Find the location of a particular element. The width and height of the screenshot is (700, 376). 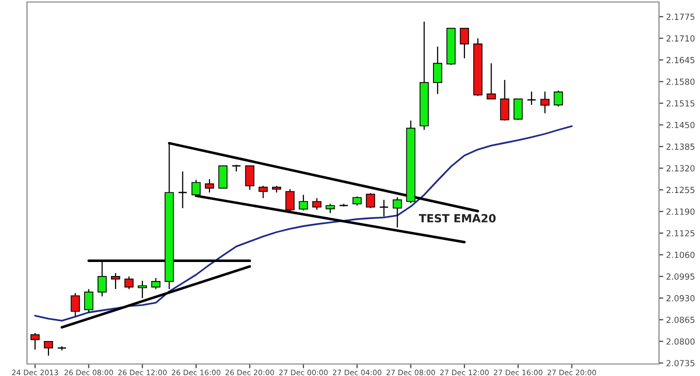

y-tick-label: 2.1450 is located at coordinates (680, 125).